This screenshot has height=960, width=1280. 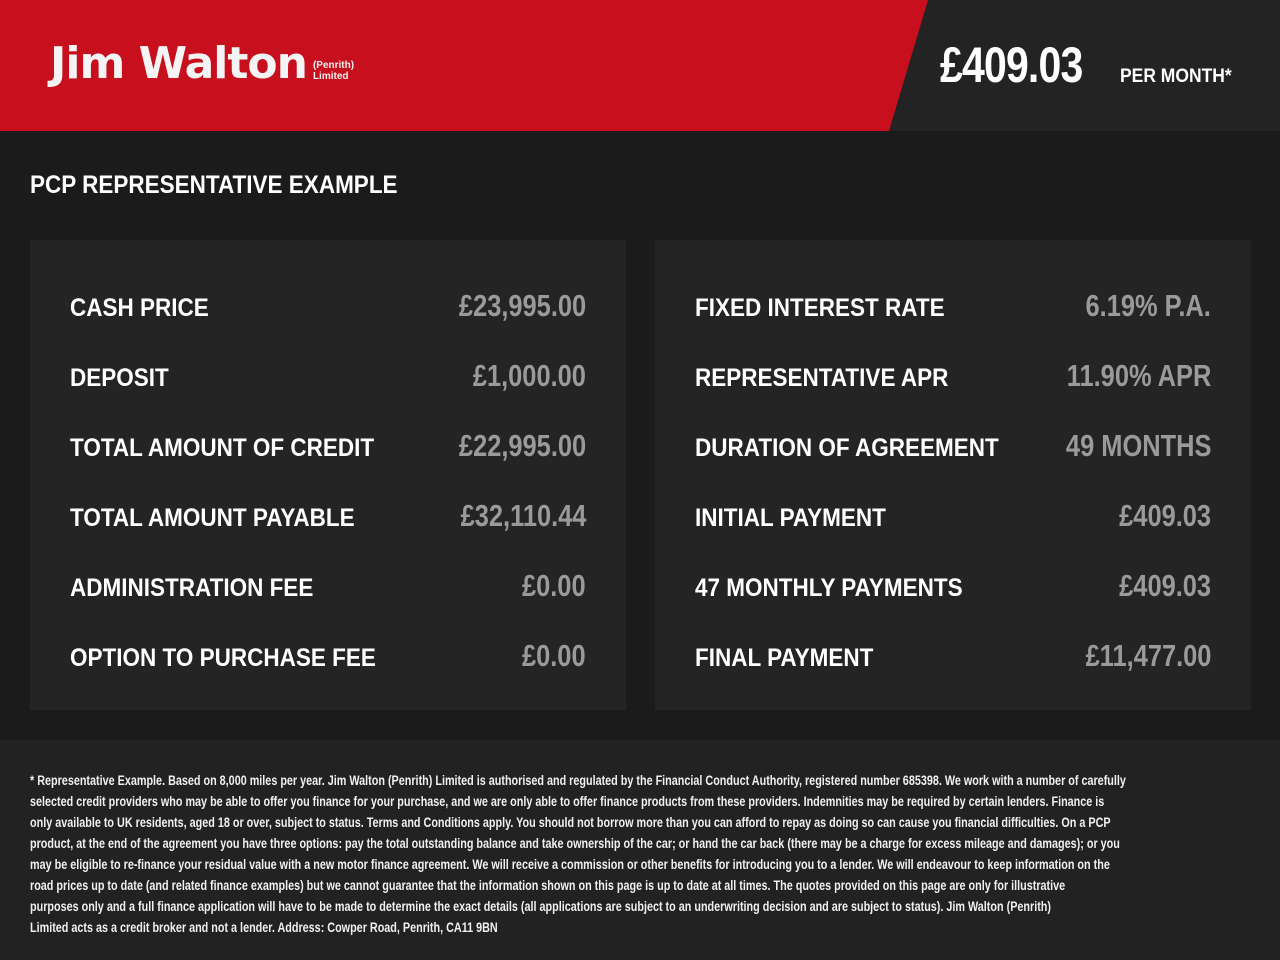 I want to click on finance-label: REPRESENTATIVE APR, so click(x=822, y=378).